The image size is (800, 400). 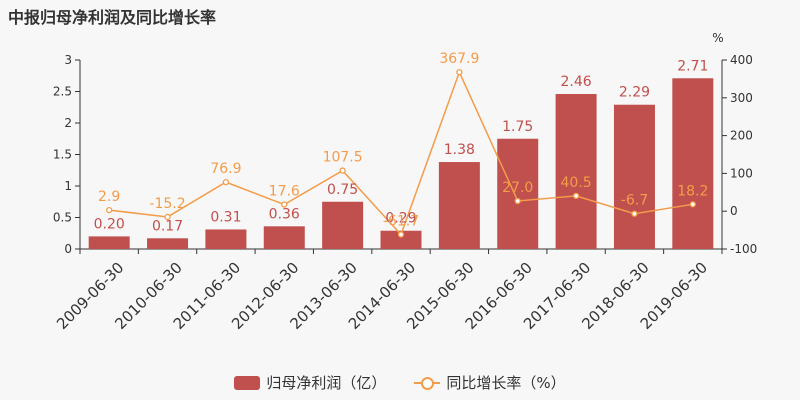 I want to click on legend-bar-swatch, so click(x=247, y=382).